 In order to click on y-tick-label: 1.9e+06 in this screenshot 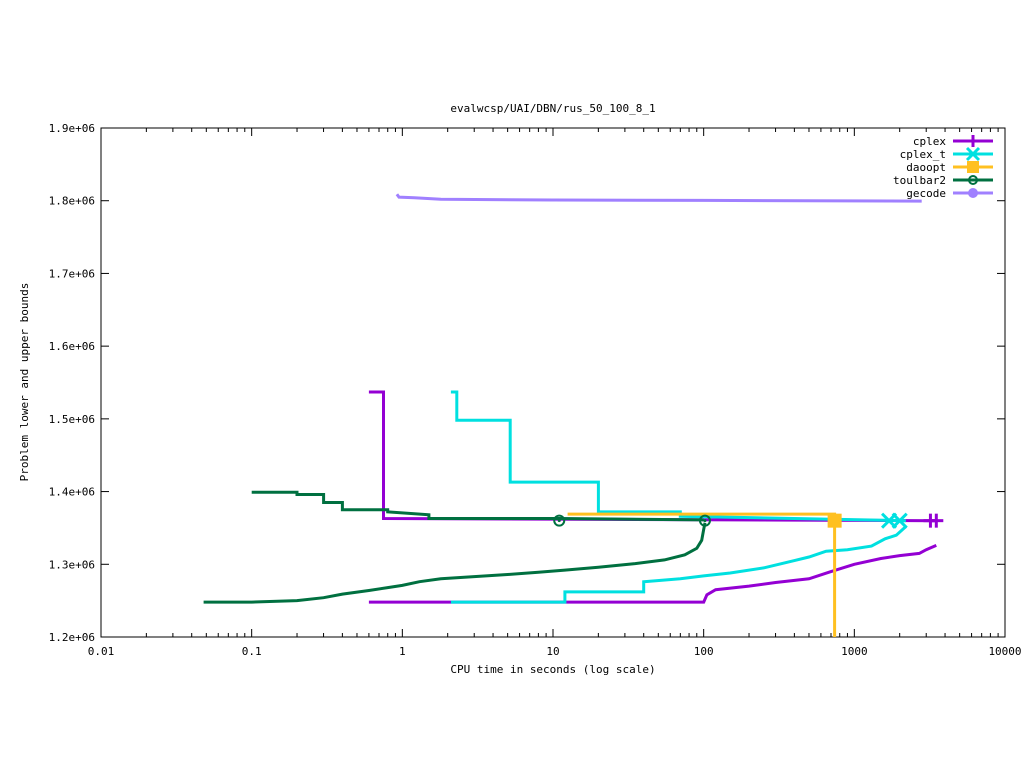, I will do `click(72, 128)`.